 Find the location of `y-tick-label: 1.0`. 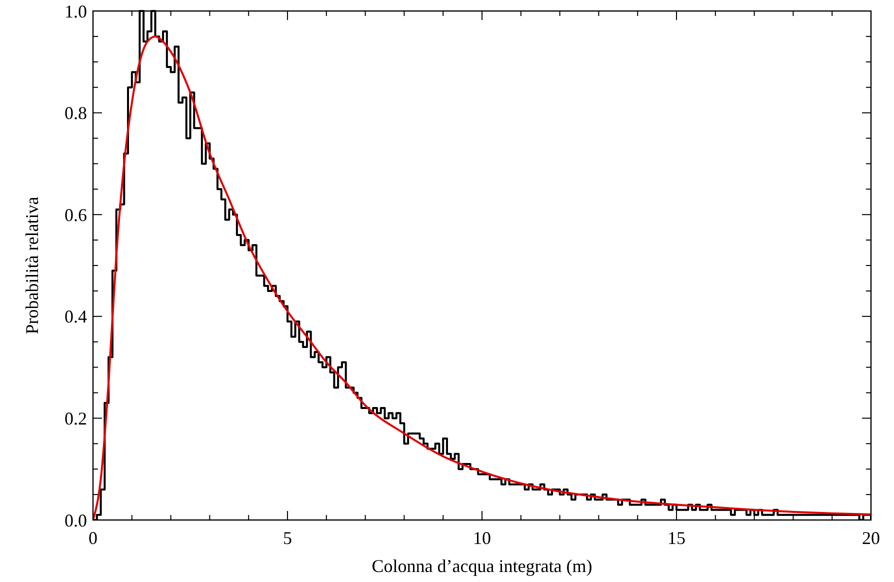

y-tick-label: 1.0 is located at coordinates (75, 11).